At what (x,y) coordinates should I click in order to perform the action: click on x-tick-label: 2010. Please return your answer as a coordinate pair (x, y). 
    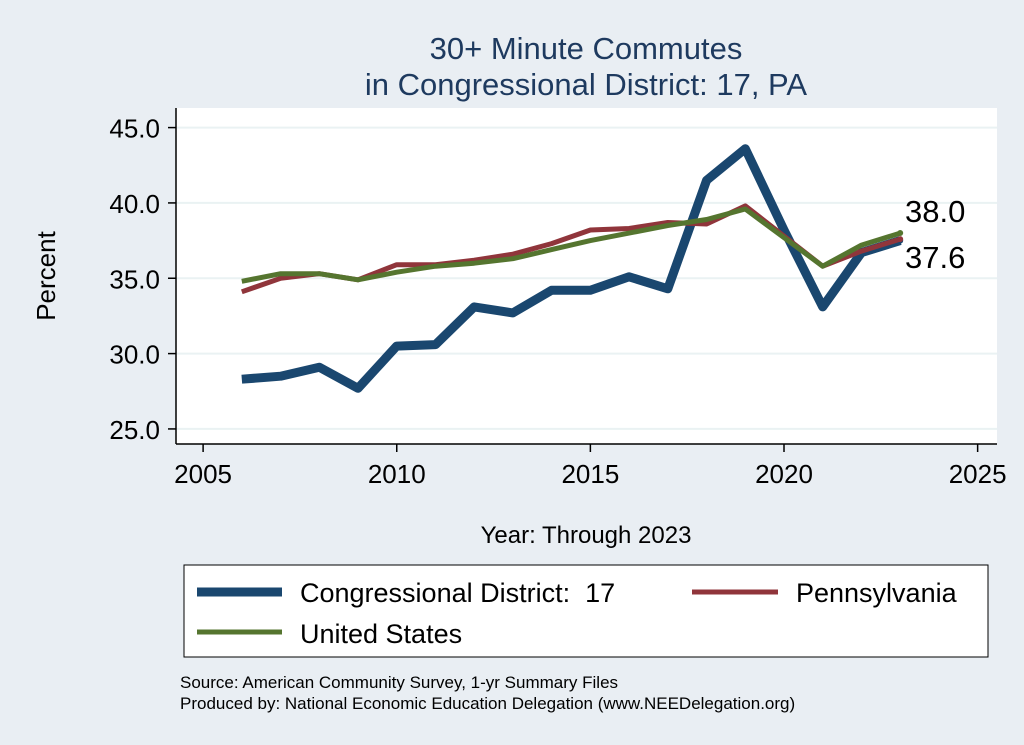
    Looking at the image, I should click on (397, 474).